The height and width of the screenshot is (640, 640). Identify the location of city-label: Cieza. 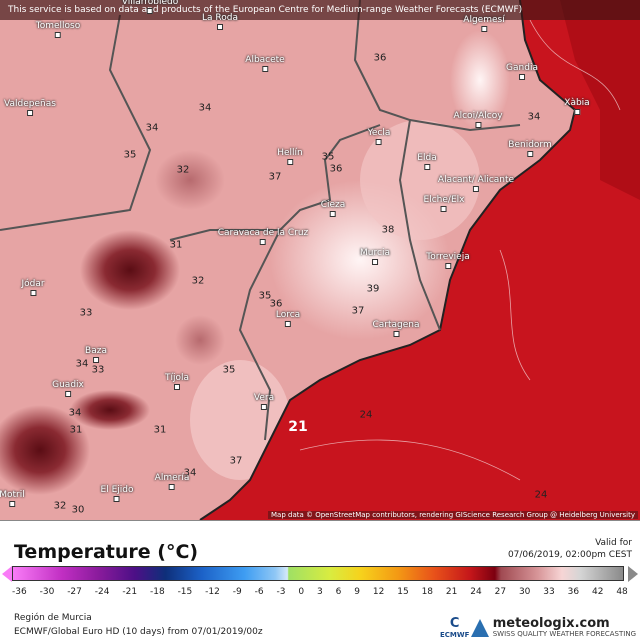
(333, 208).